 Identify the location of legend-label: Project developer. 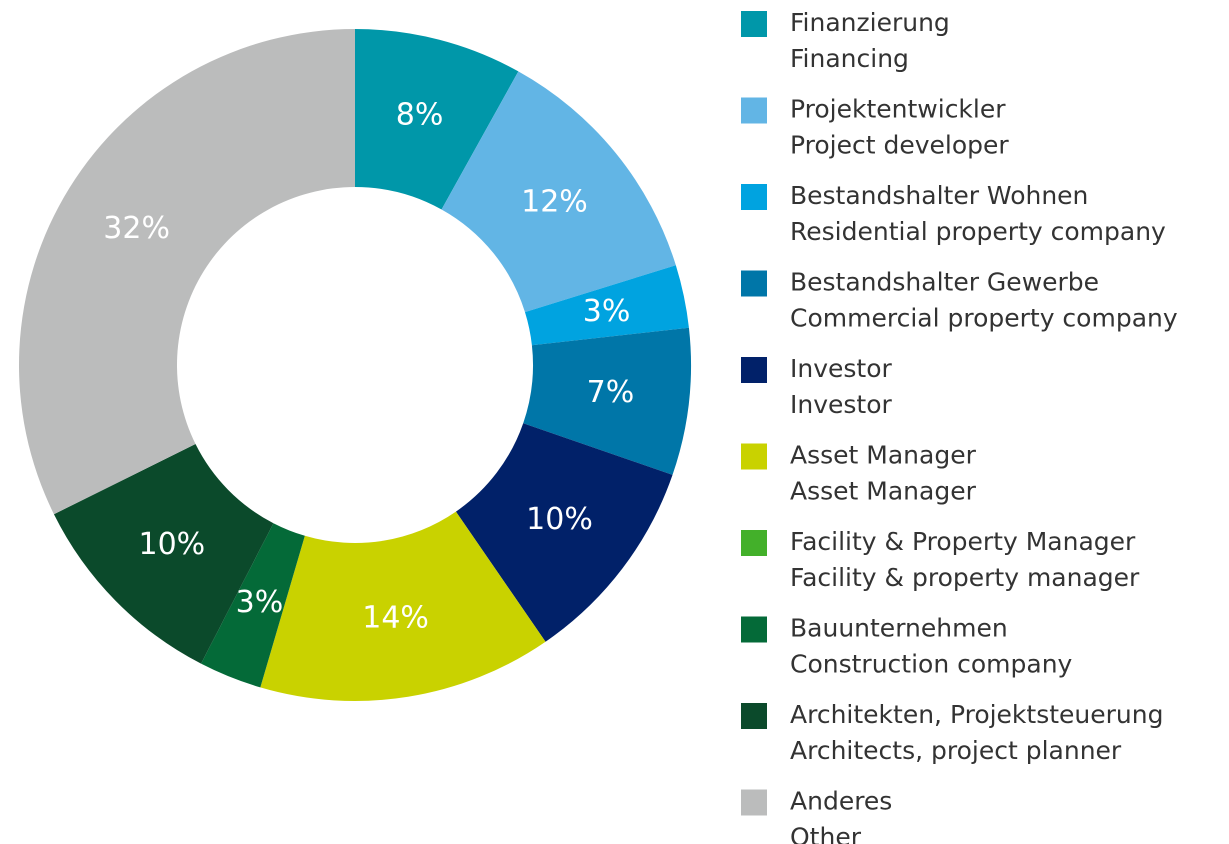
(899, 145).